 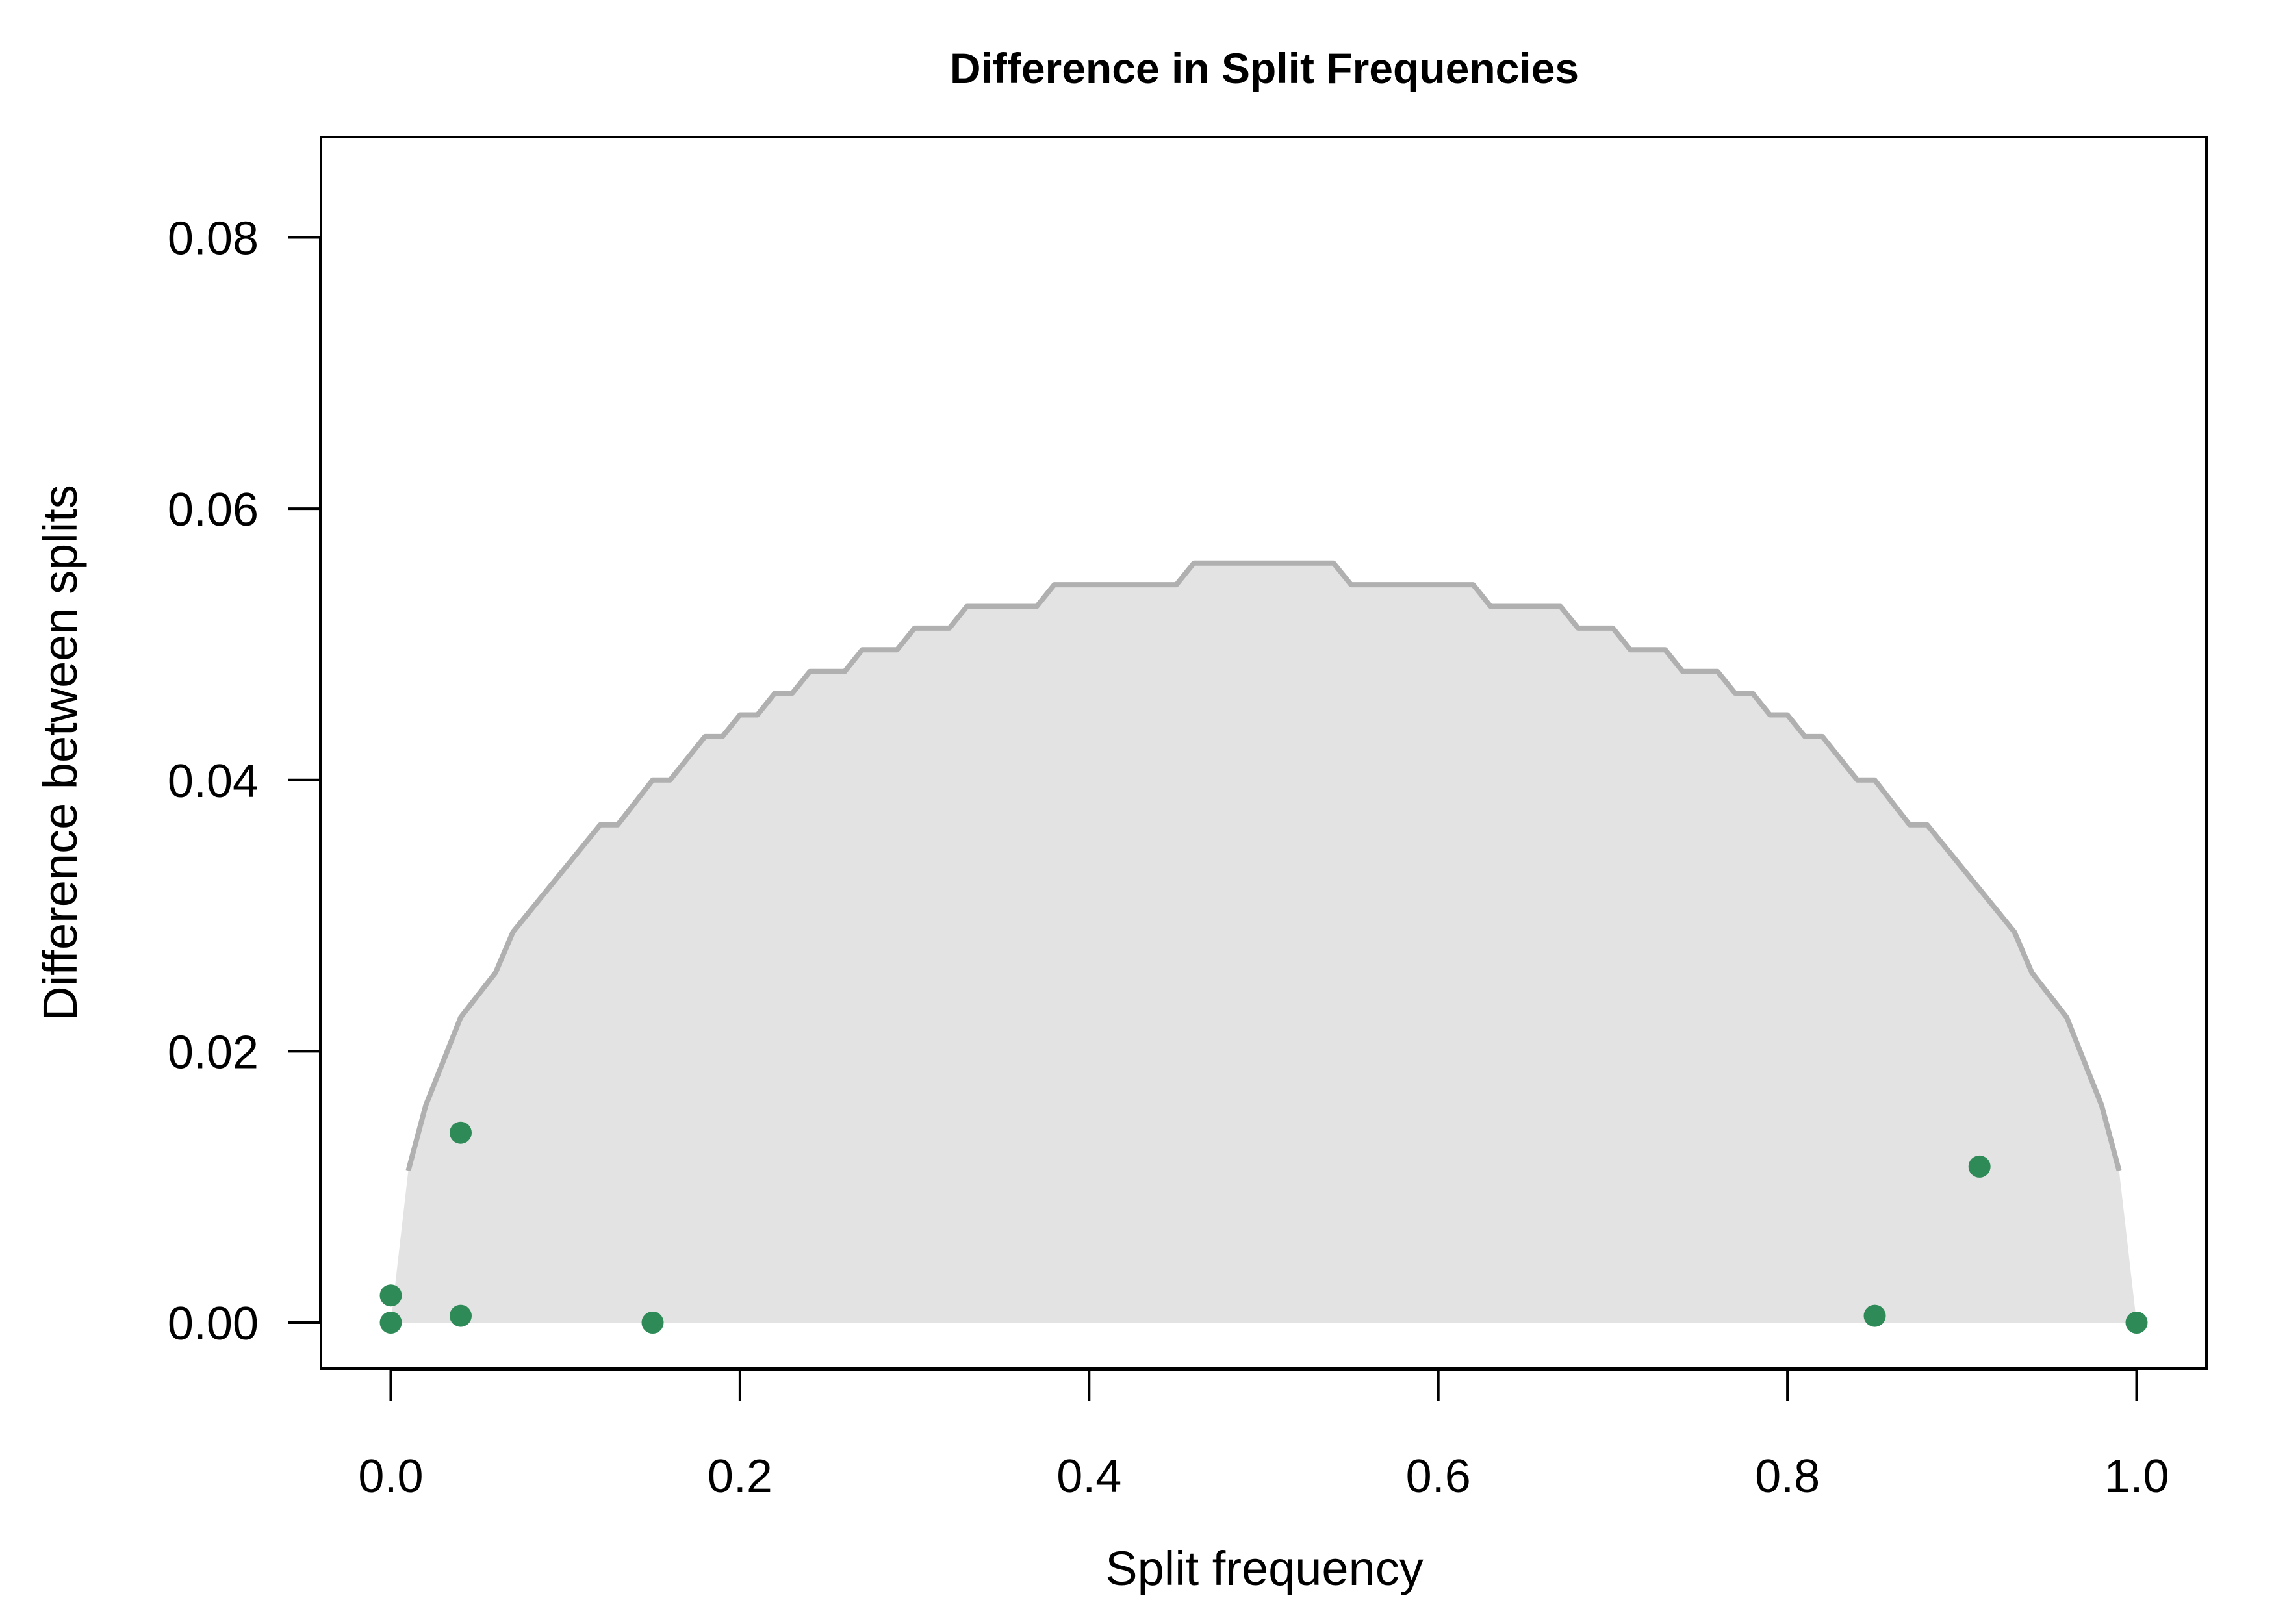 What do you see at coordinates (740, 1477) in the screenshot?
I see `x-tick-label: 0.2` at bounding box center [740, 1477].